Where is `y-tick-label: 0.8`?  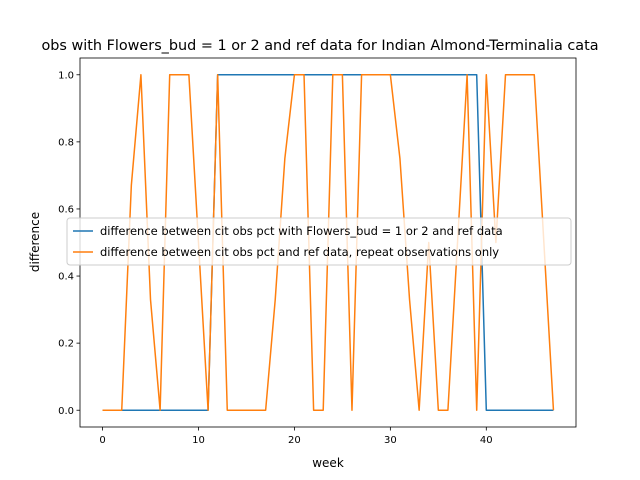
y-tick-label: 0.8 is located at coordinates (66, 142).